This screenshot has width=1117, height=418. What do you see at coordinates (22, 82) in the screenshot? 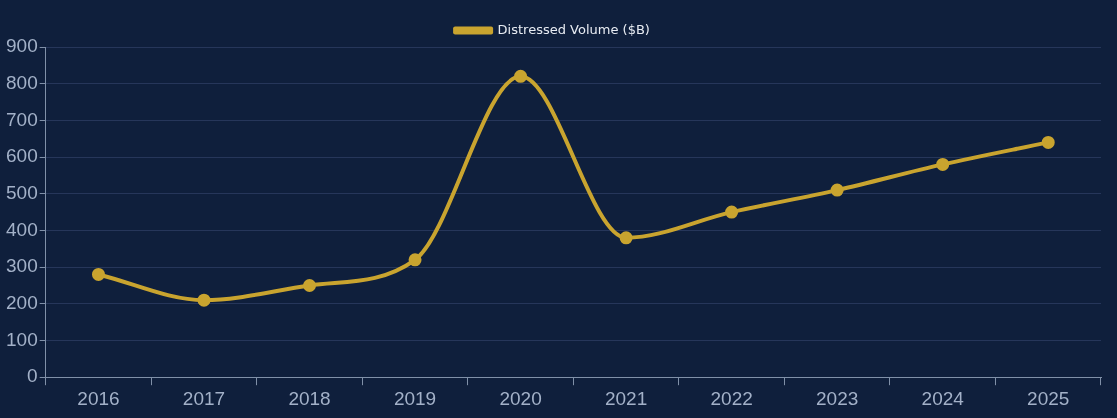
I see `y-tick-label: 800` at bounding box center [22, 82].